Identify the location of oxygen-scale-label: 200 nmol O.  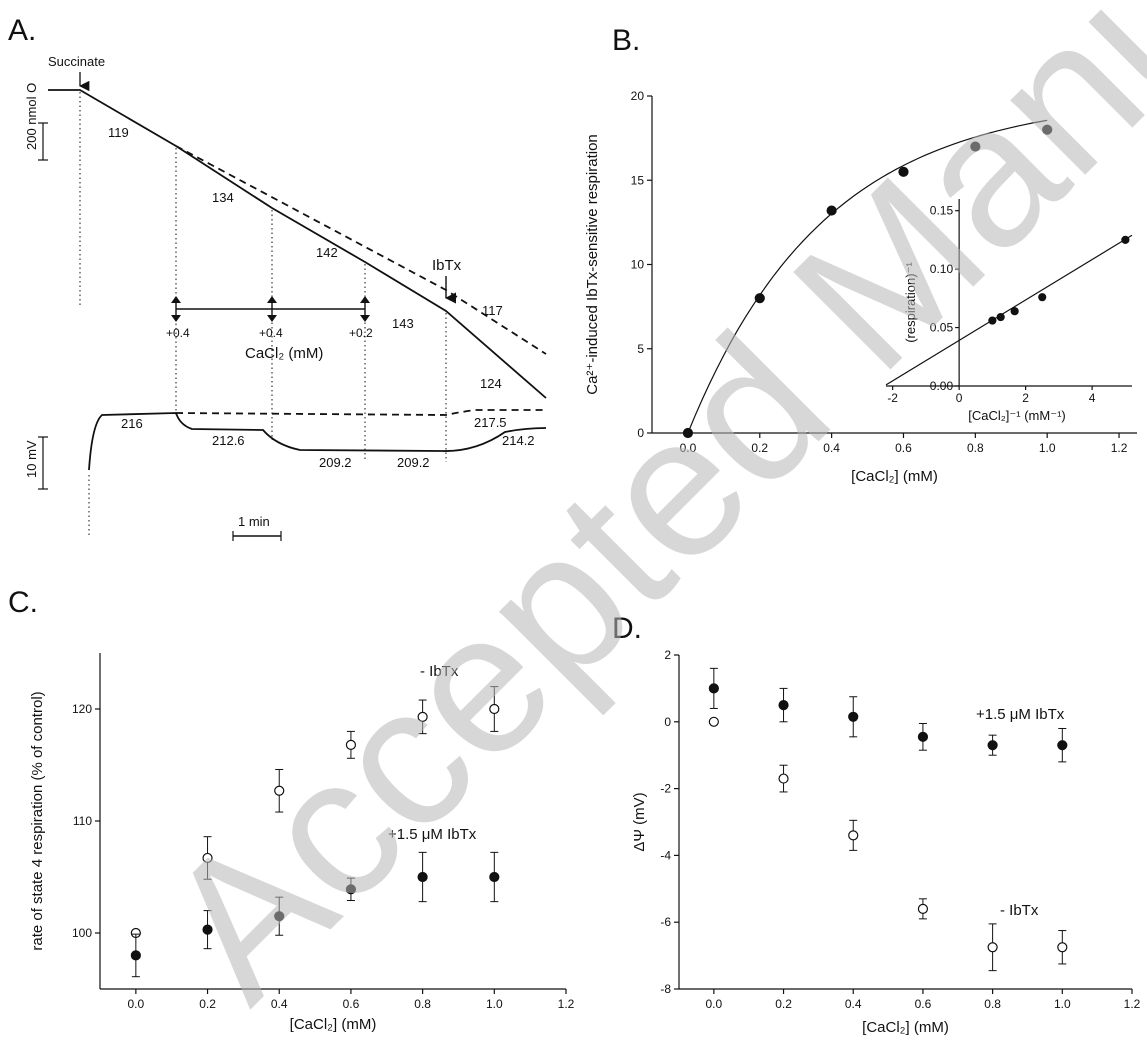
(31, 116).